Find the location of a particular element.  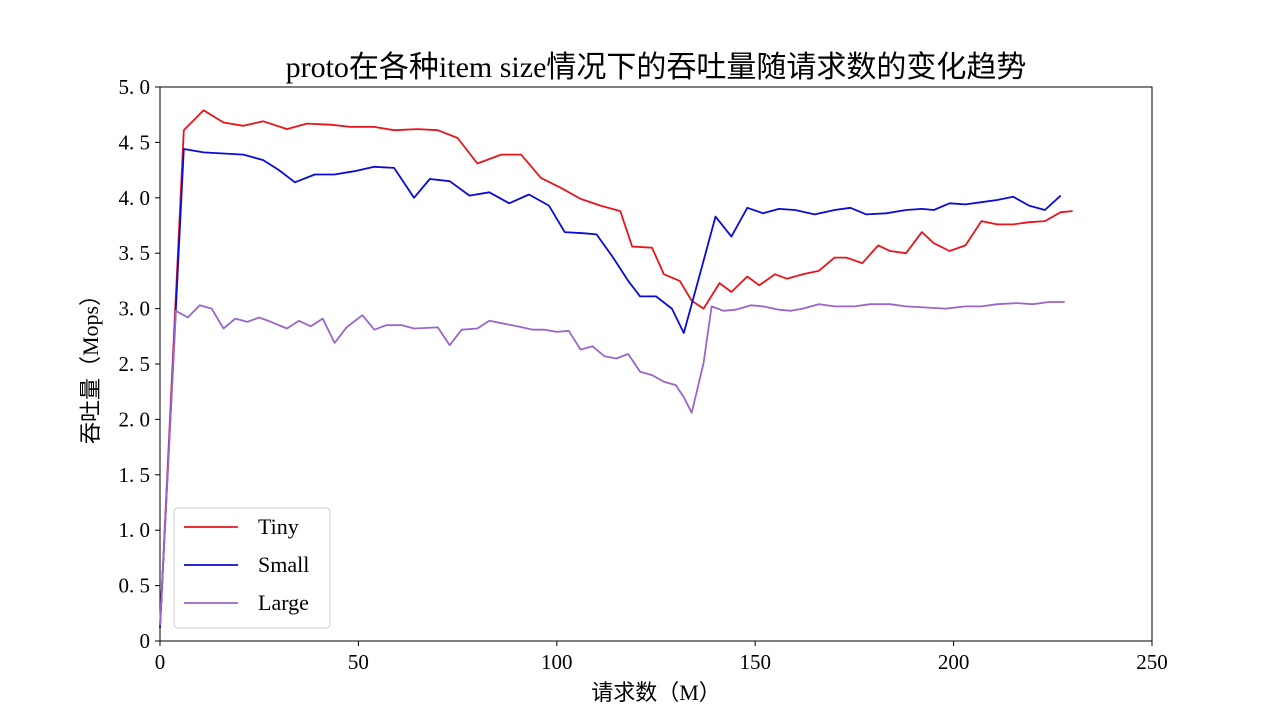

x-tick-label: 100 is located at coordinates (557, 662).